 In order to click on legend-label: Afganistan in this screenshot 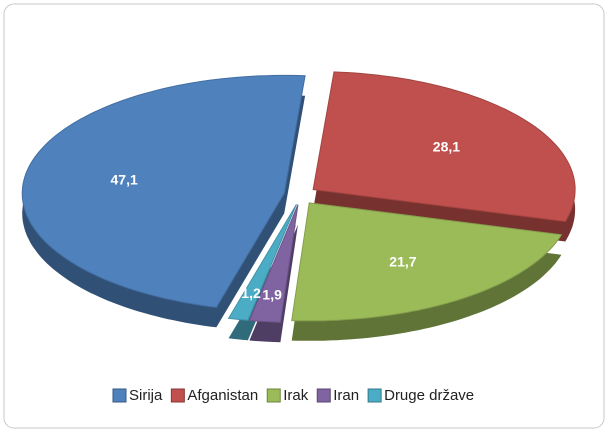, I will do `click(222, 395)`.